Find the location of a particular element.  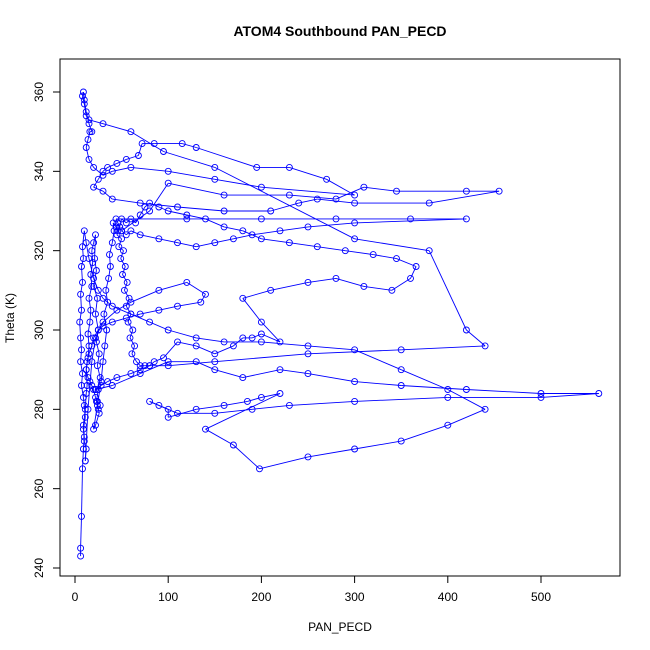

chart-title: ATOM4 Southbound PAN_PECD is located at coordinates (339, 31).